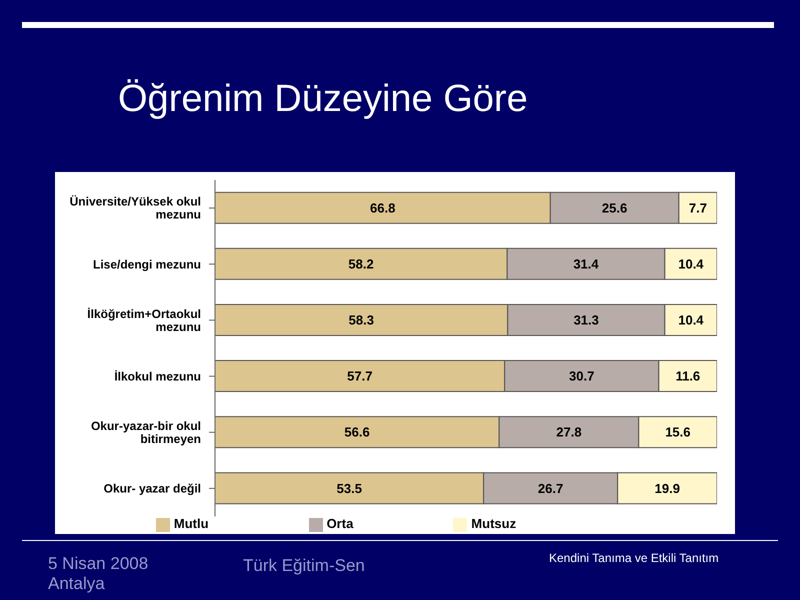  I want to click on data-label: 11.6, so click(688, 376).